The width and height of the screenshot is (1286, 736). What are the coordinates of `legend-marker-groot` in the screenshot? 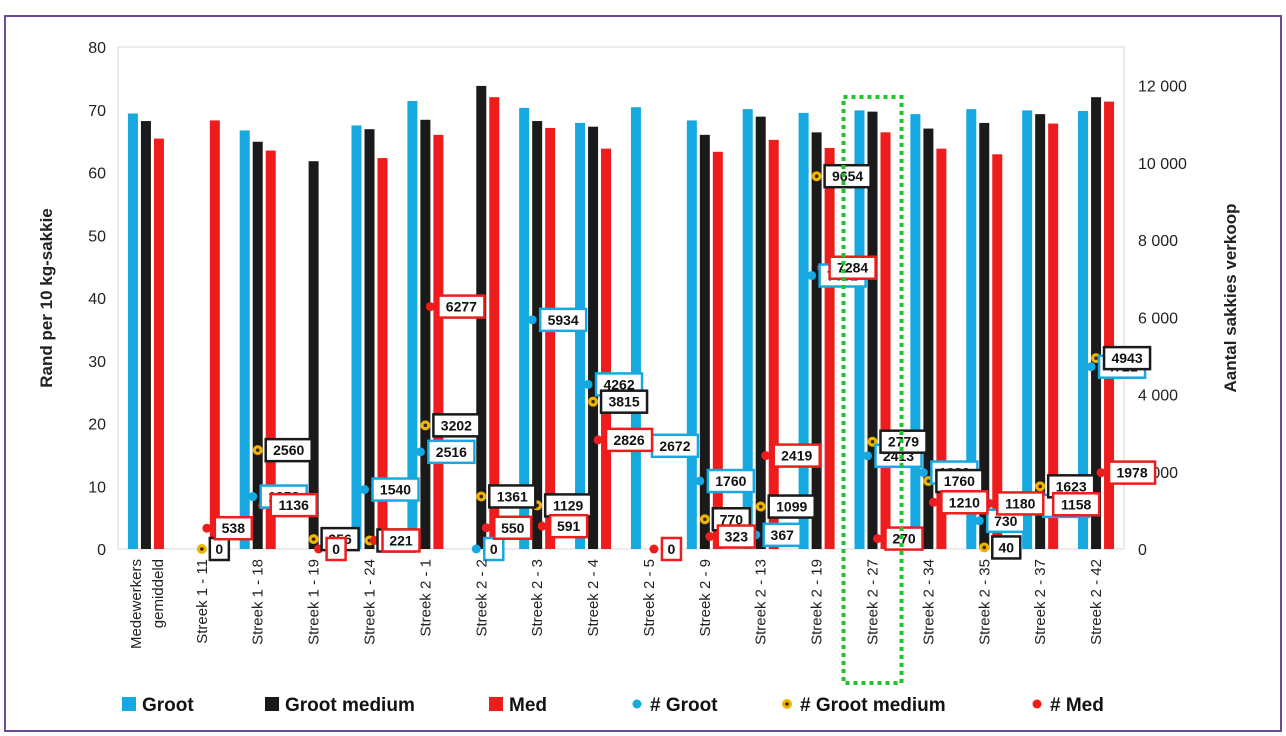 It's located at (637, 704).